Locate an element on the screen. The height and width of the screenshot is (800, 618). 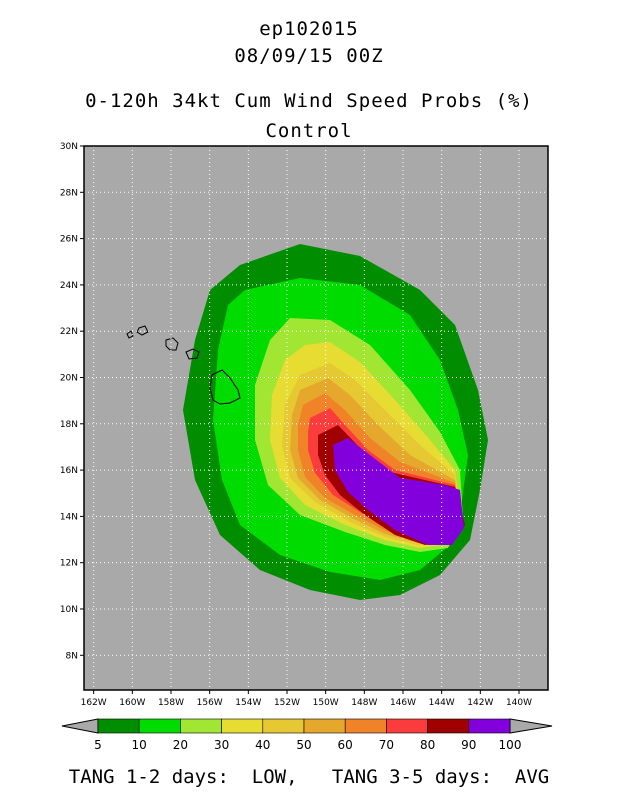
lon-tick-label: 152W is located at coordinates (287, 703).